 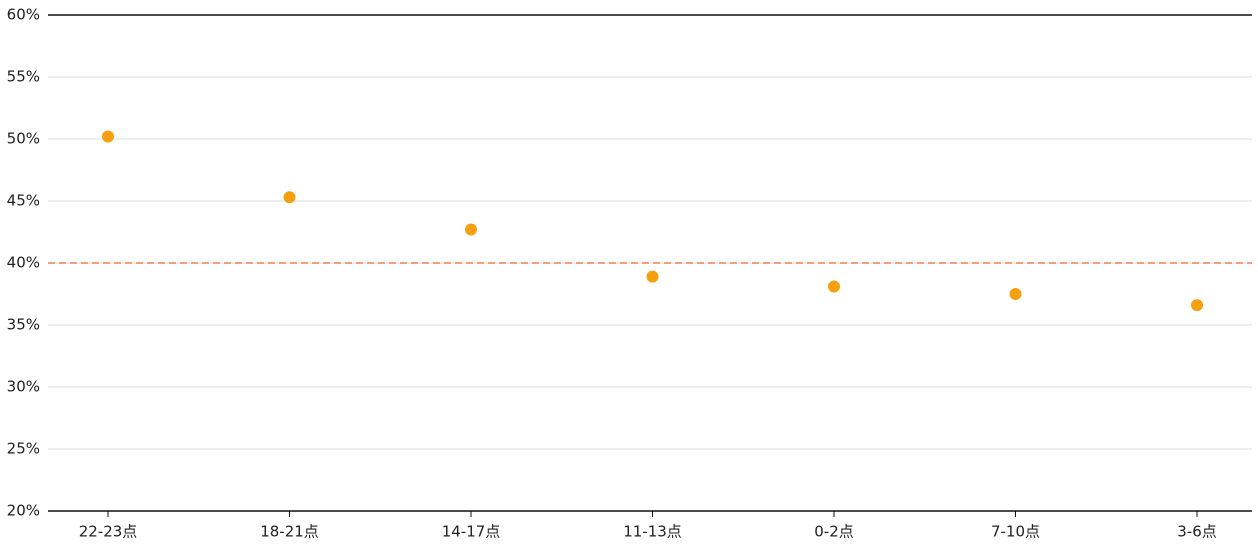 I want to click on y-tick-label: 25%, so click(x=23, y=449).